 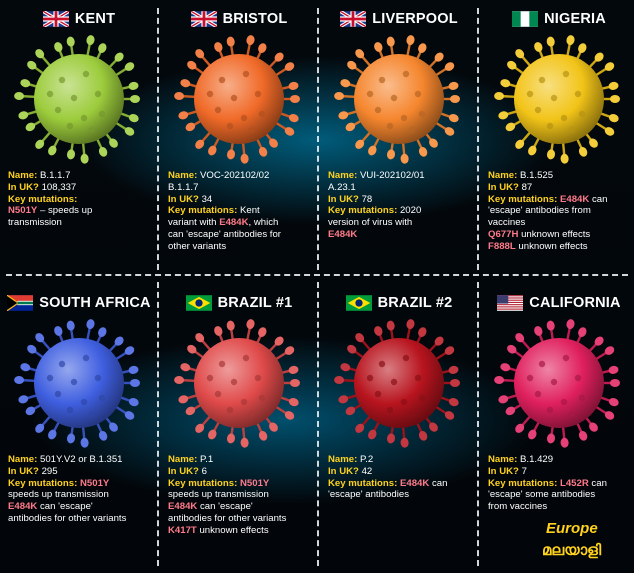 What do you see at coordinates (243, 531) in the screenshot?
I see `info-line: K417T unknown effects` at bounding box center [243, 531].